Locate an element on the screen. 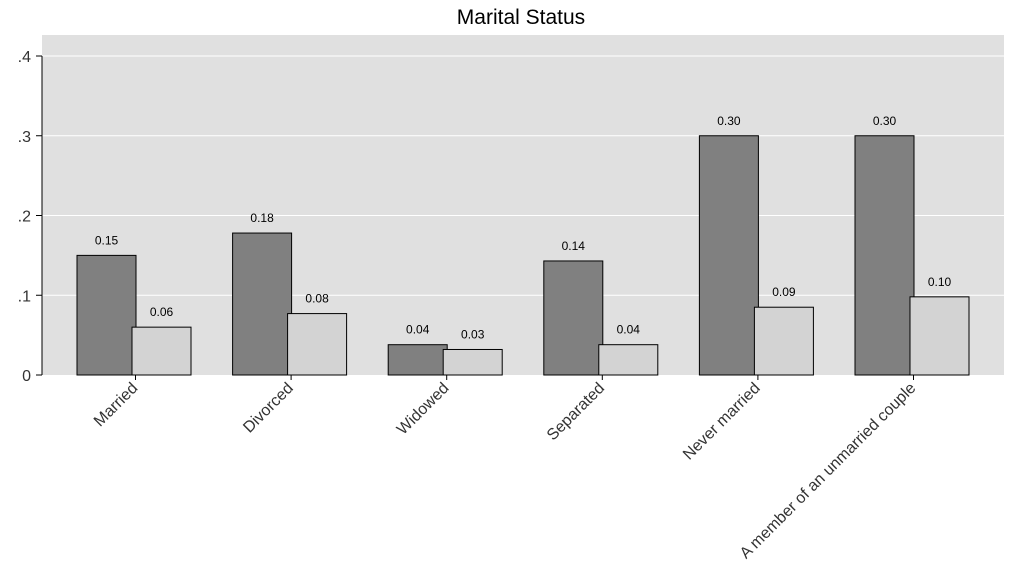 The height and width of the screenshot is (583, 1032). data-label: 0.10 is located at coordinates (940, 282).